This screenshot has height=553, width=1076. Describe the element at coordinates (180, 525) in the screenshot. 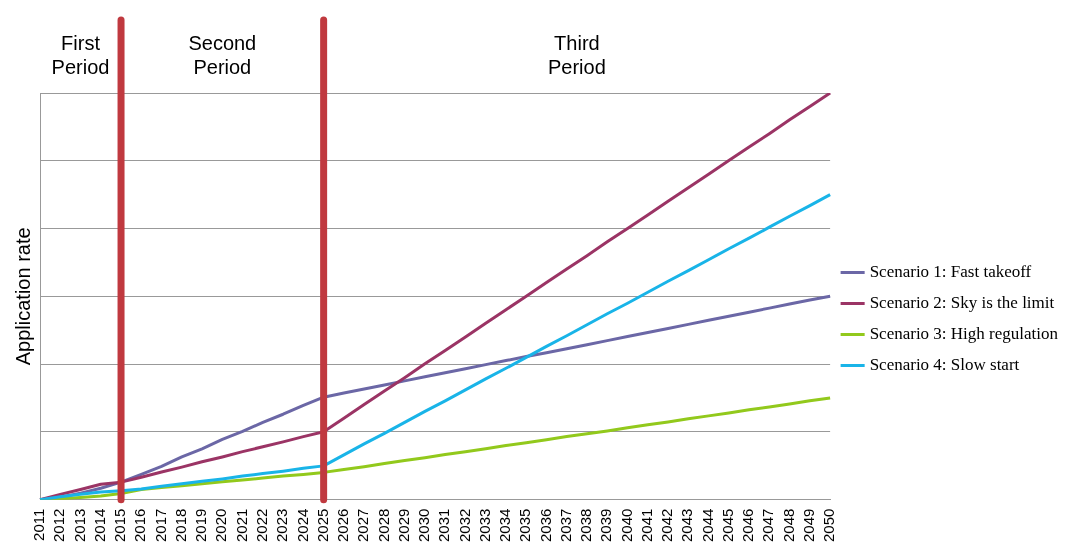

I see `x-tick-label: 2018` at that location.